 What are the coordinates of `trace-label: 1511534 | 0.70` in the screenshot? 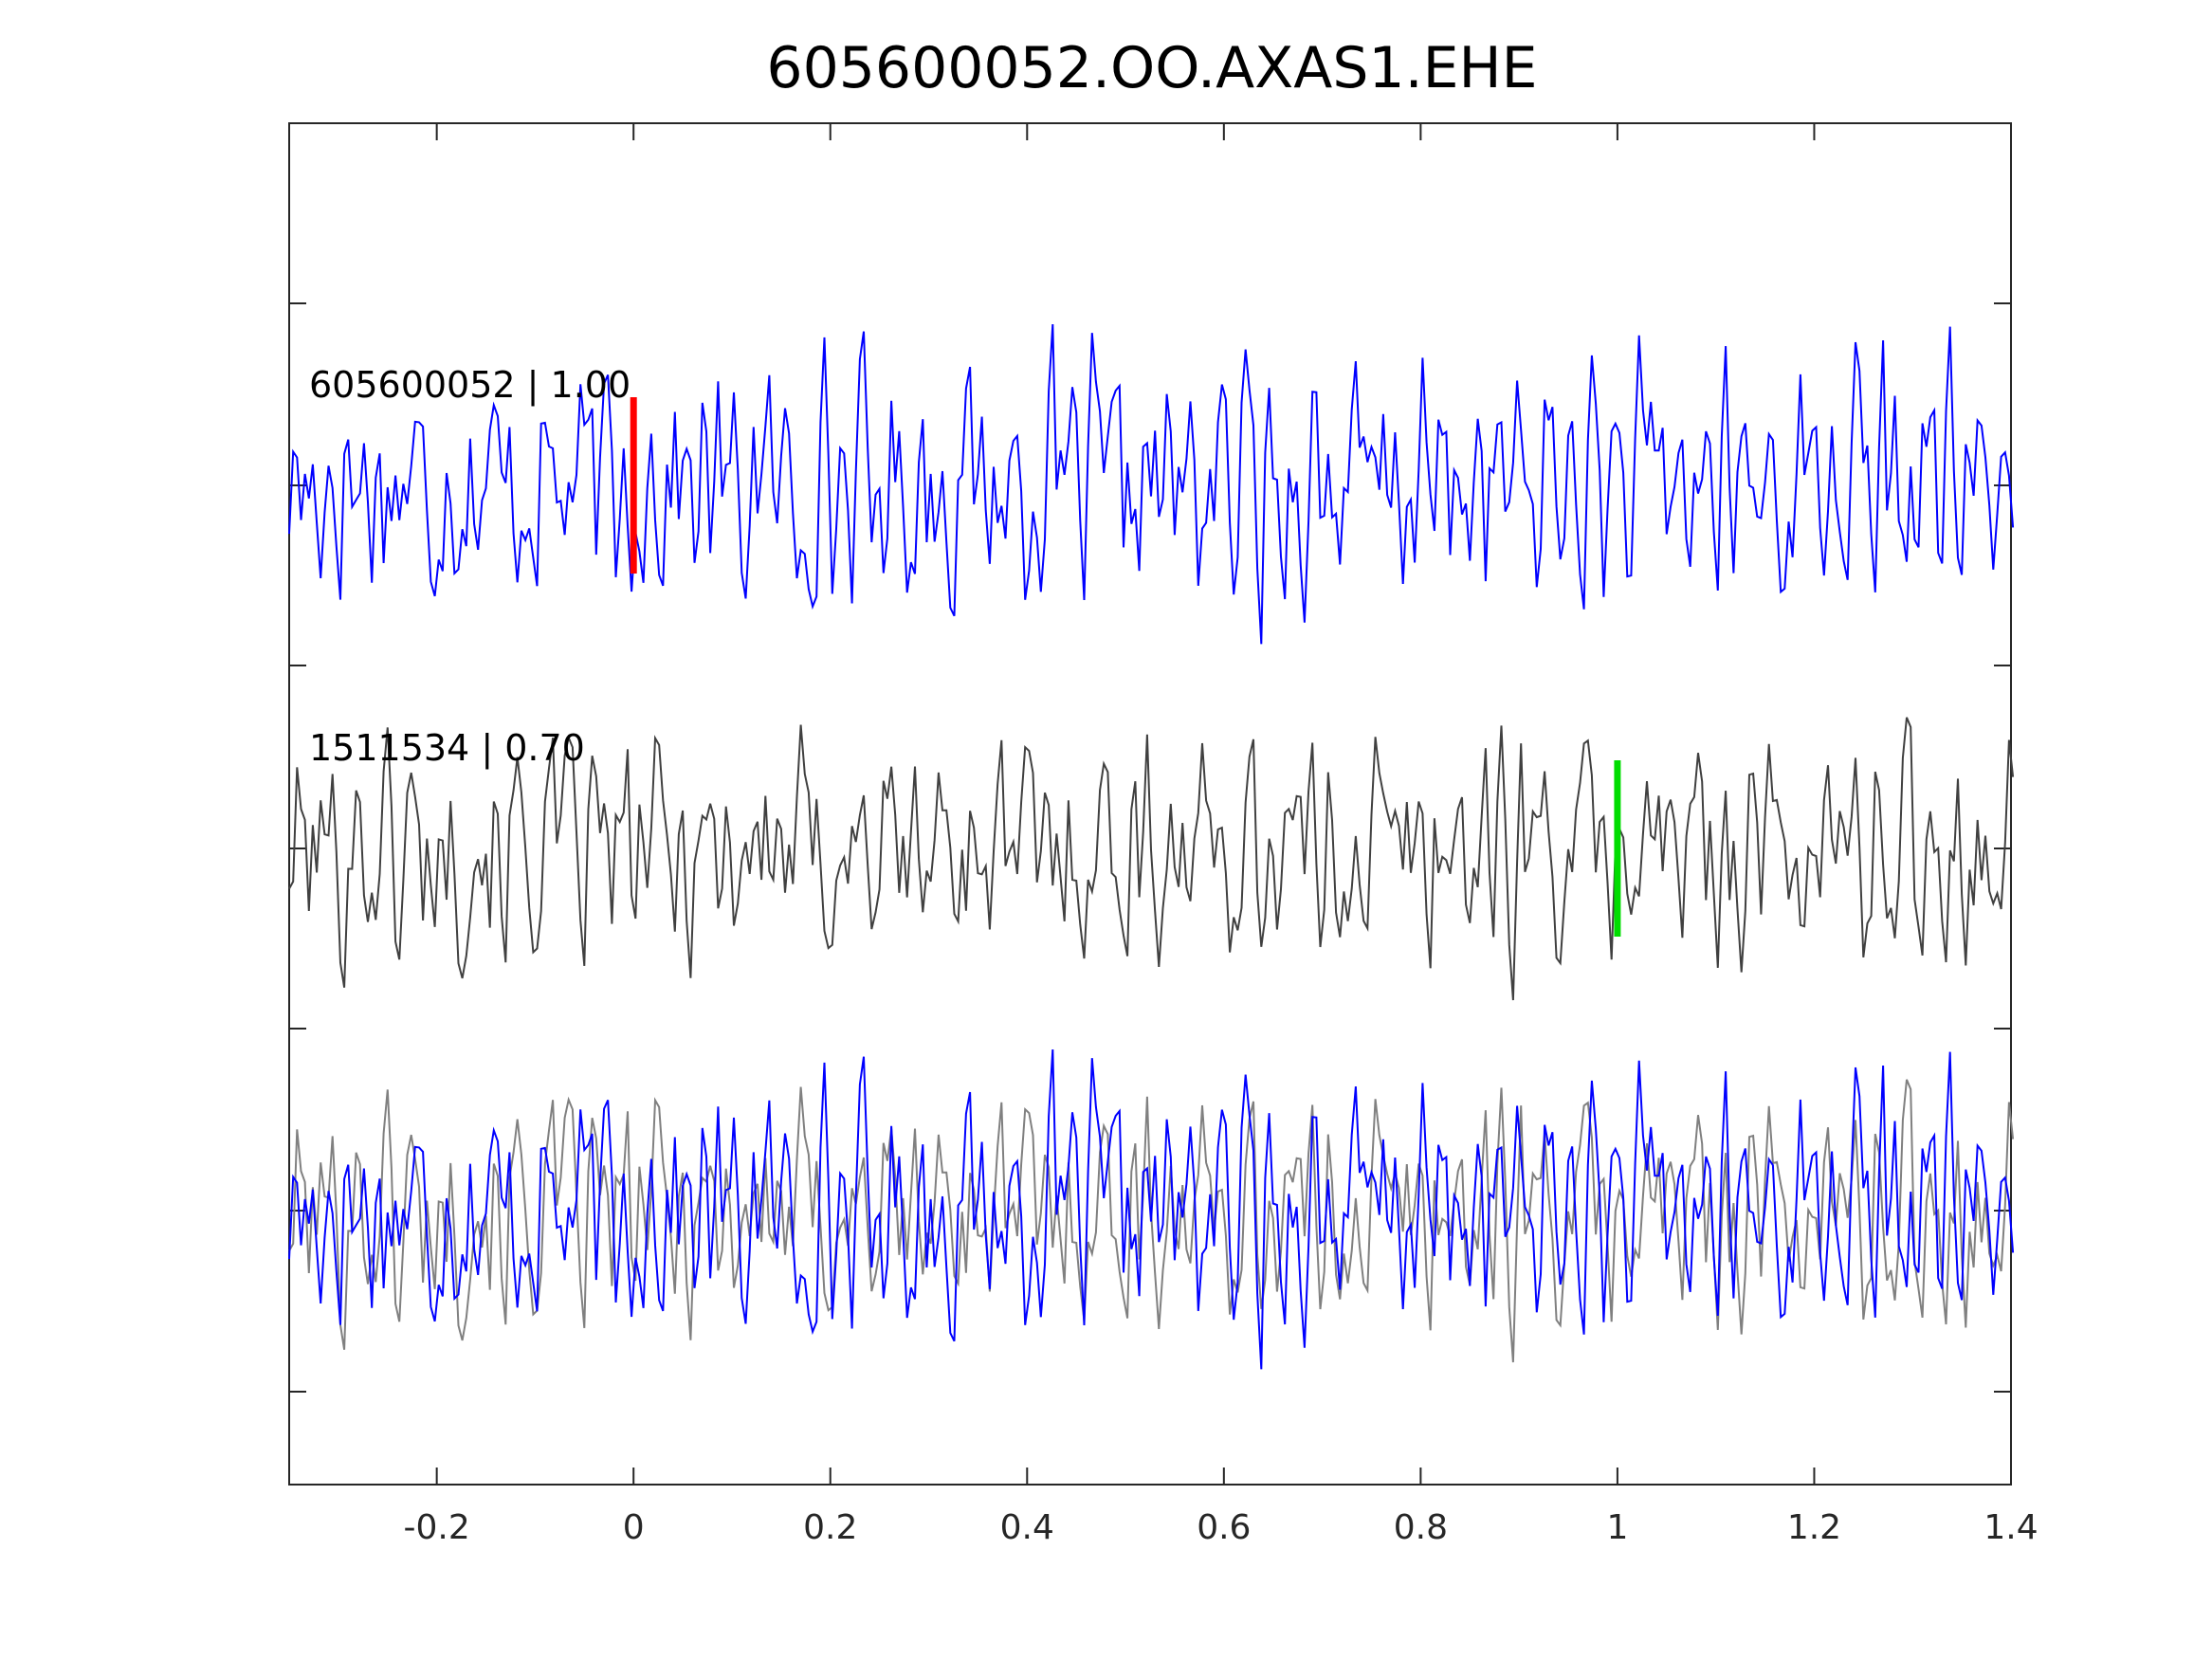 It's located at (447, 748).